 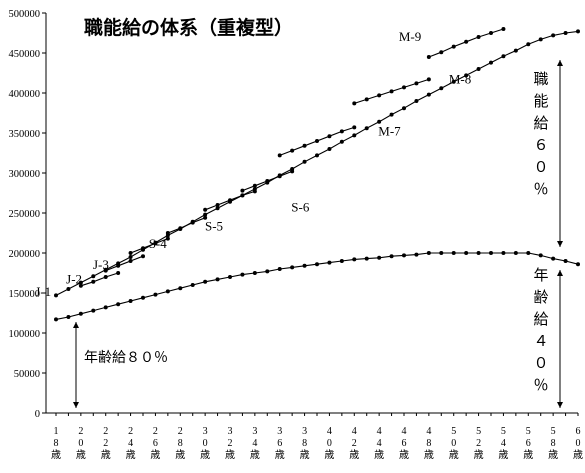 I want to click on y-tick-label: 0, so click(x=37, y=414).